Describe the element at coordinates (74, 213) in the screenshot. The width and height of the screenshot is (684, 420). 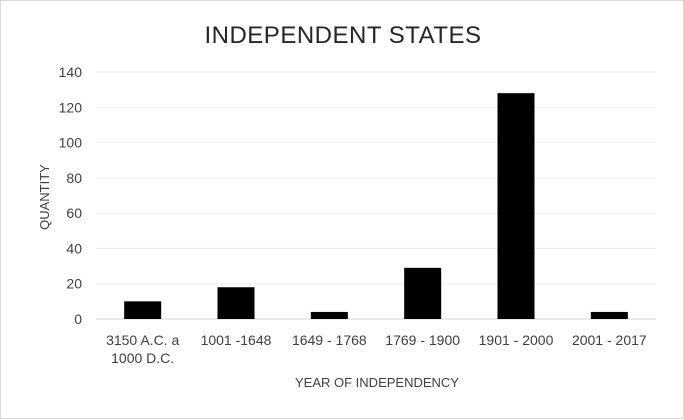
I see `y-tick-label-60: 60` at that location.